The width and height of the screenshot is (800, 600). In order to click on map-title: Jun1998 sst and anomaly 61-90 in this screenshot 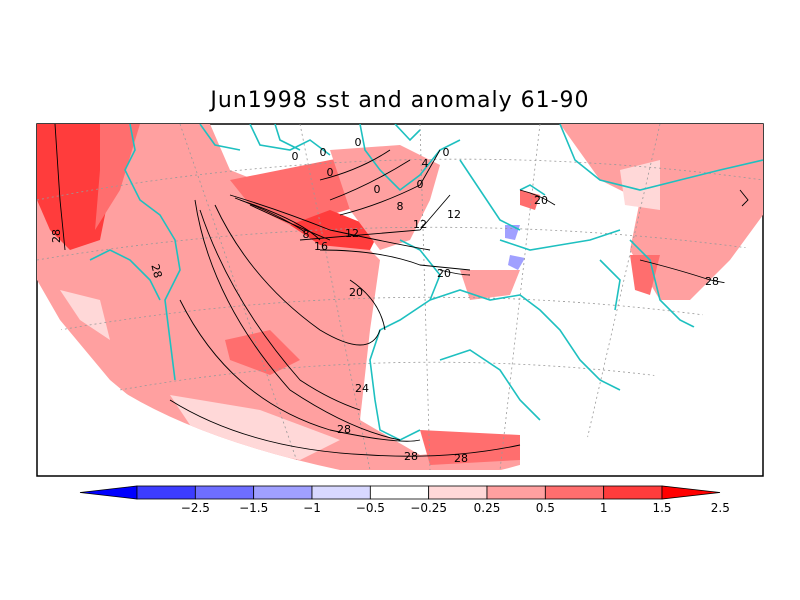, I will do `click(400, 100)`.